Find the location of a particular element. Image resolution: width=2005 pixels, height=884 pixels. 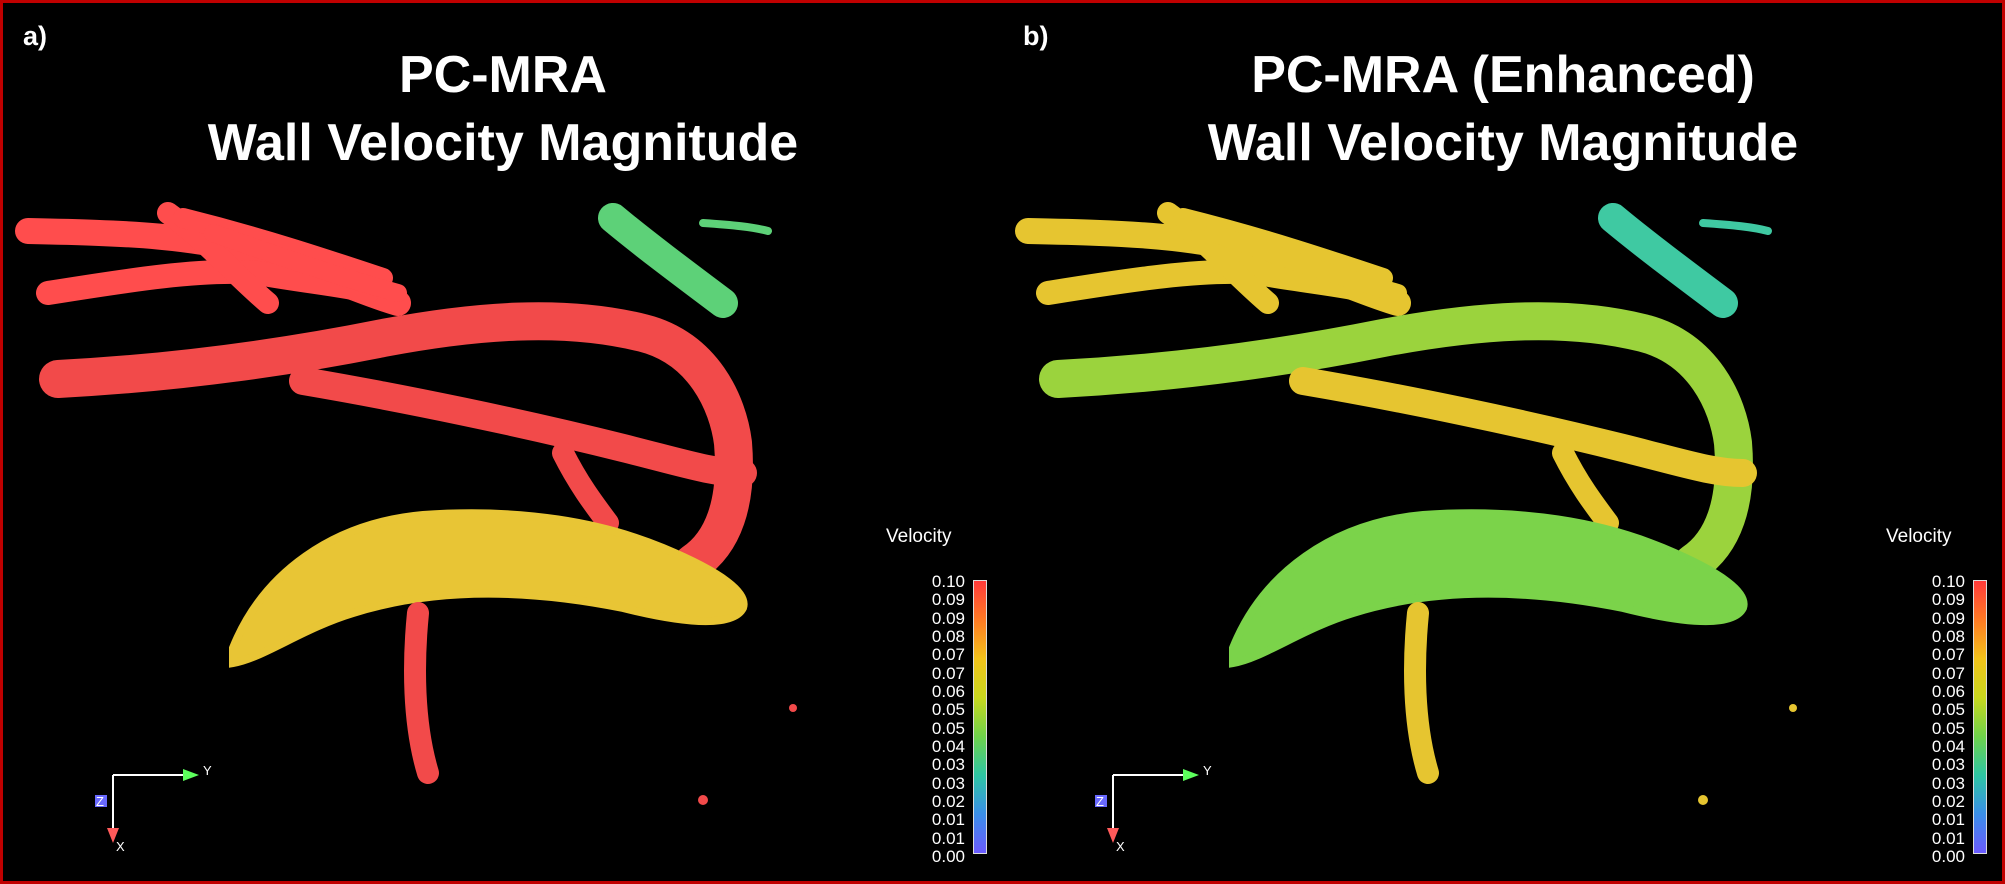

panel-label-a: a) is located at coordinates (35, 36).